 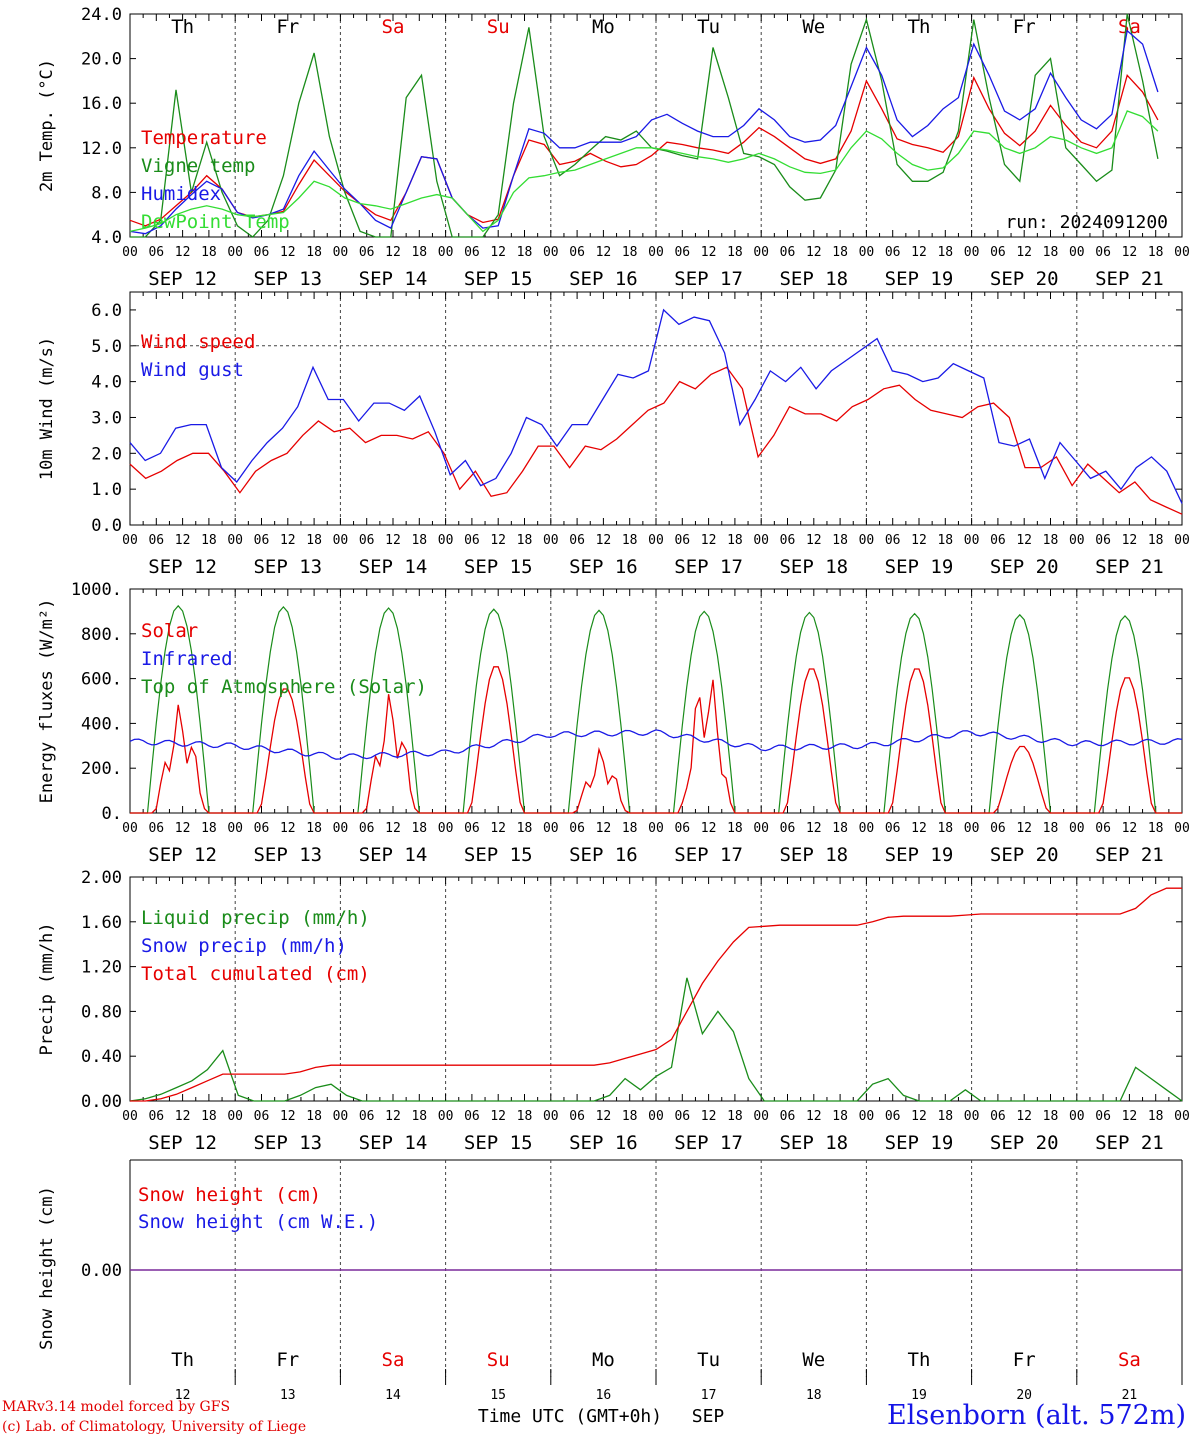 I want to click on temp-legend-entry: DewPoint Temp, so click(x=215, y=222).